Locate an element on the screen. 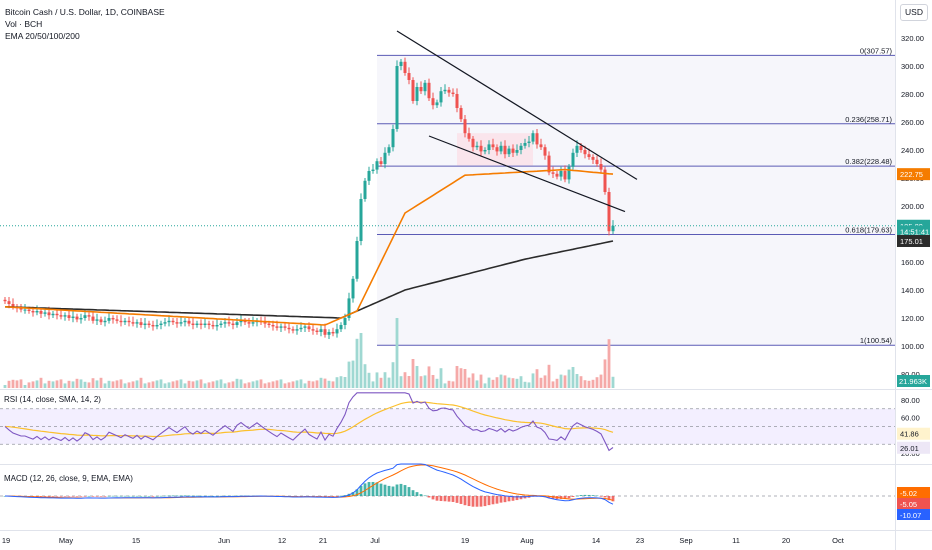 The height and width of the screenshot is (550, 932). trendline-lower-channel is located at coordinates (527, 174).